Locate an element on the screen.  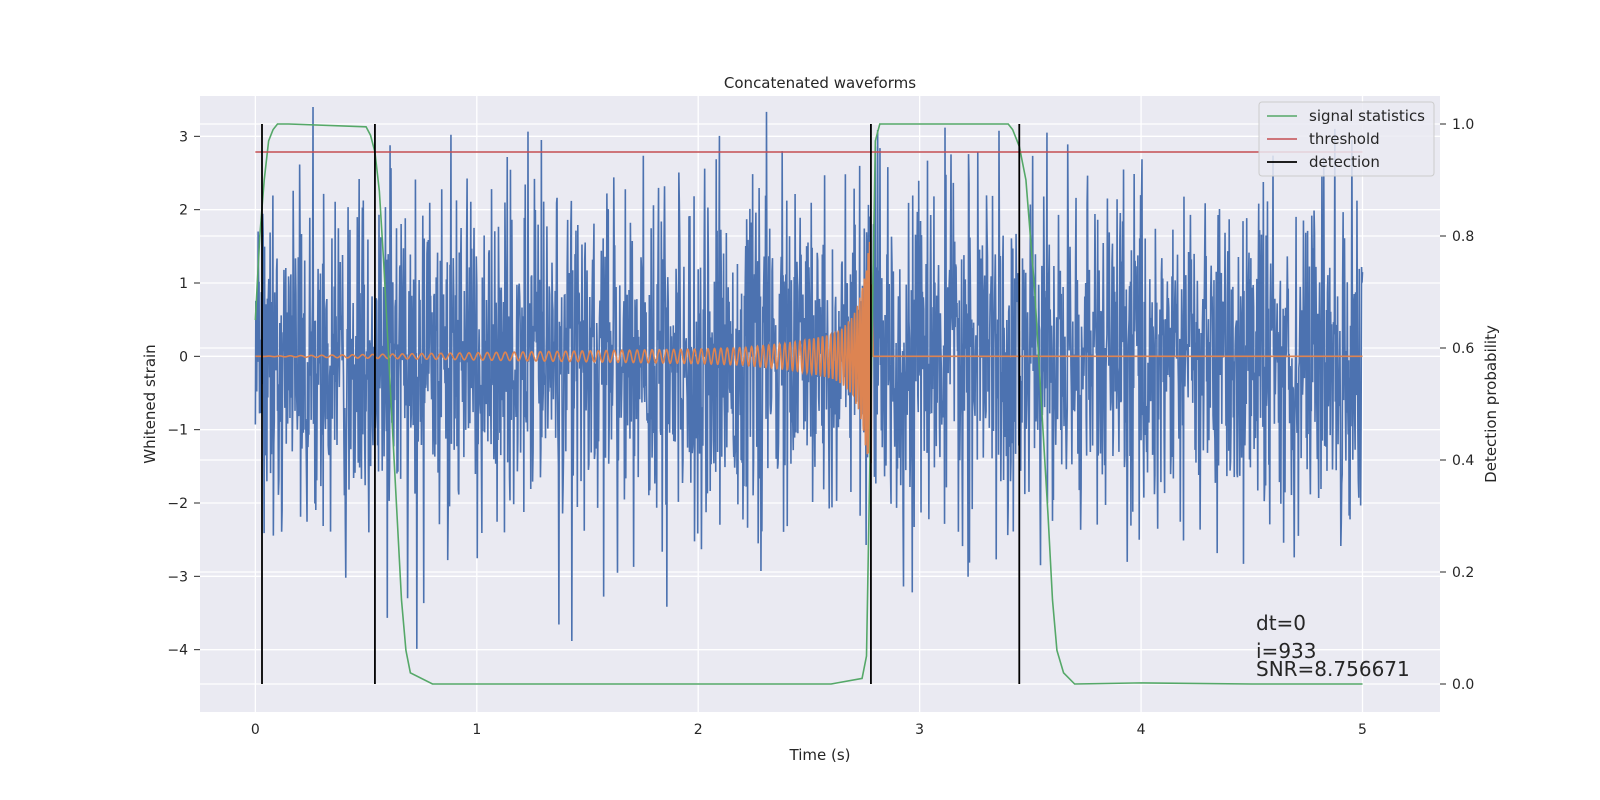
y-tick-label-left: −2 is located at coordinates (177, 504).